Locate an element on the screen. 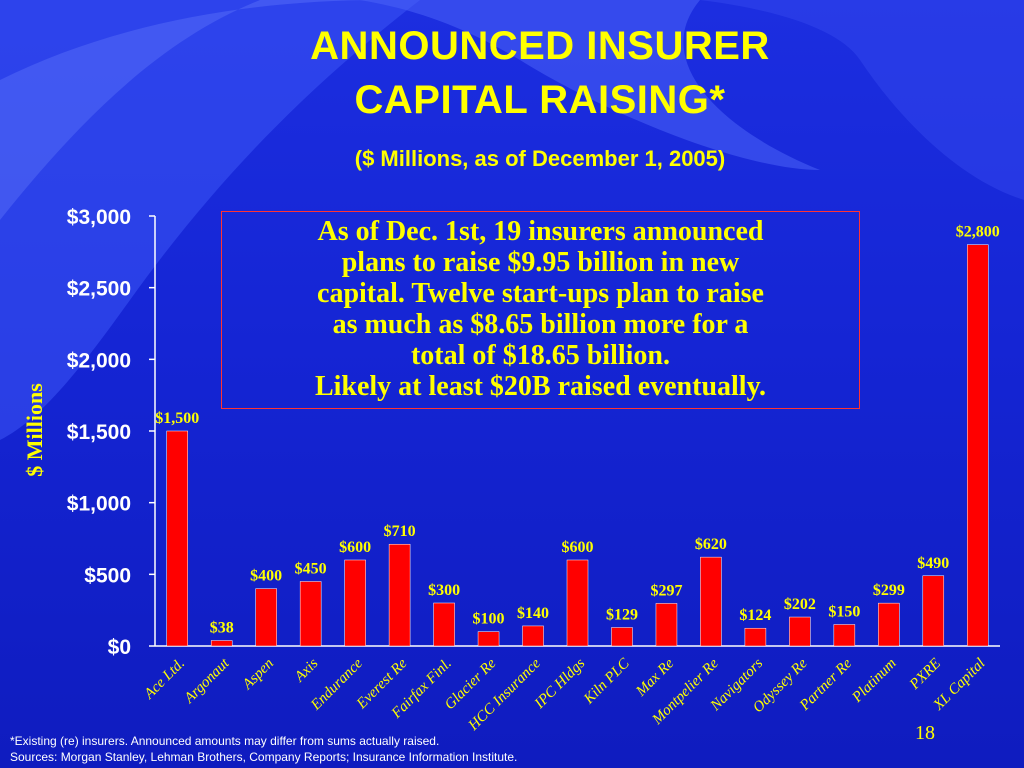  y-tick-label: $1,500 is located at coordinates (99, 432).